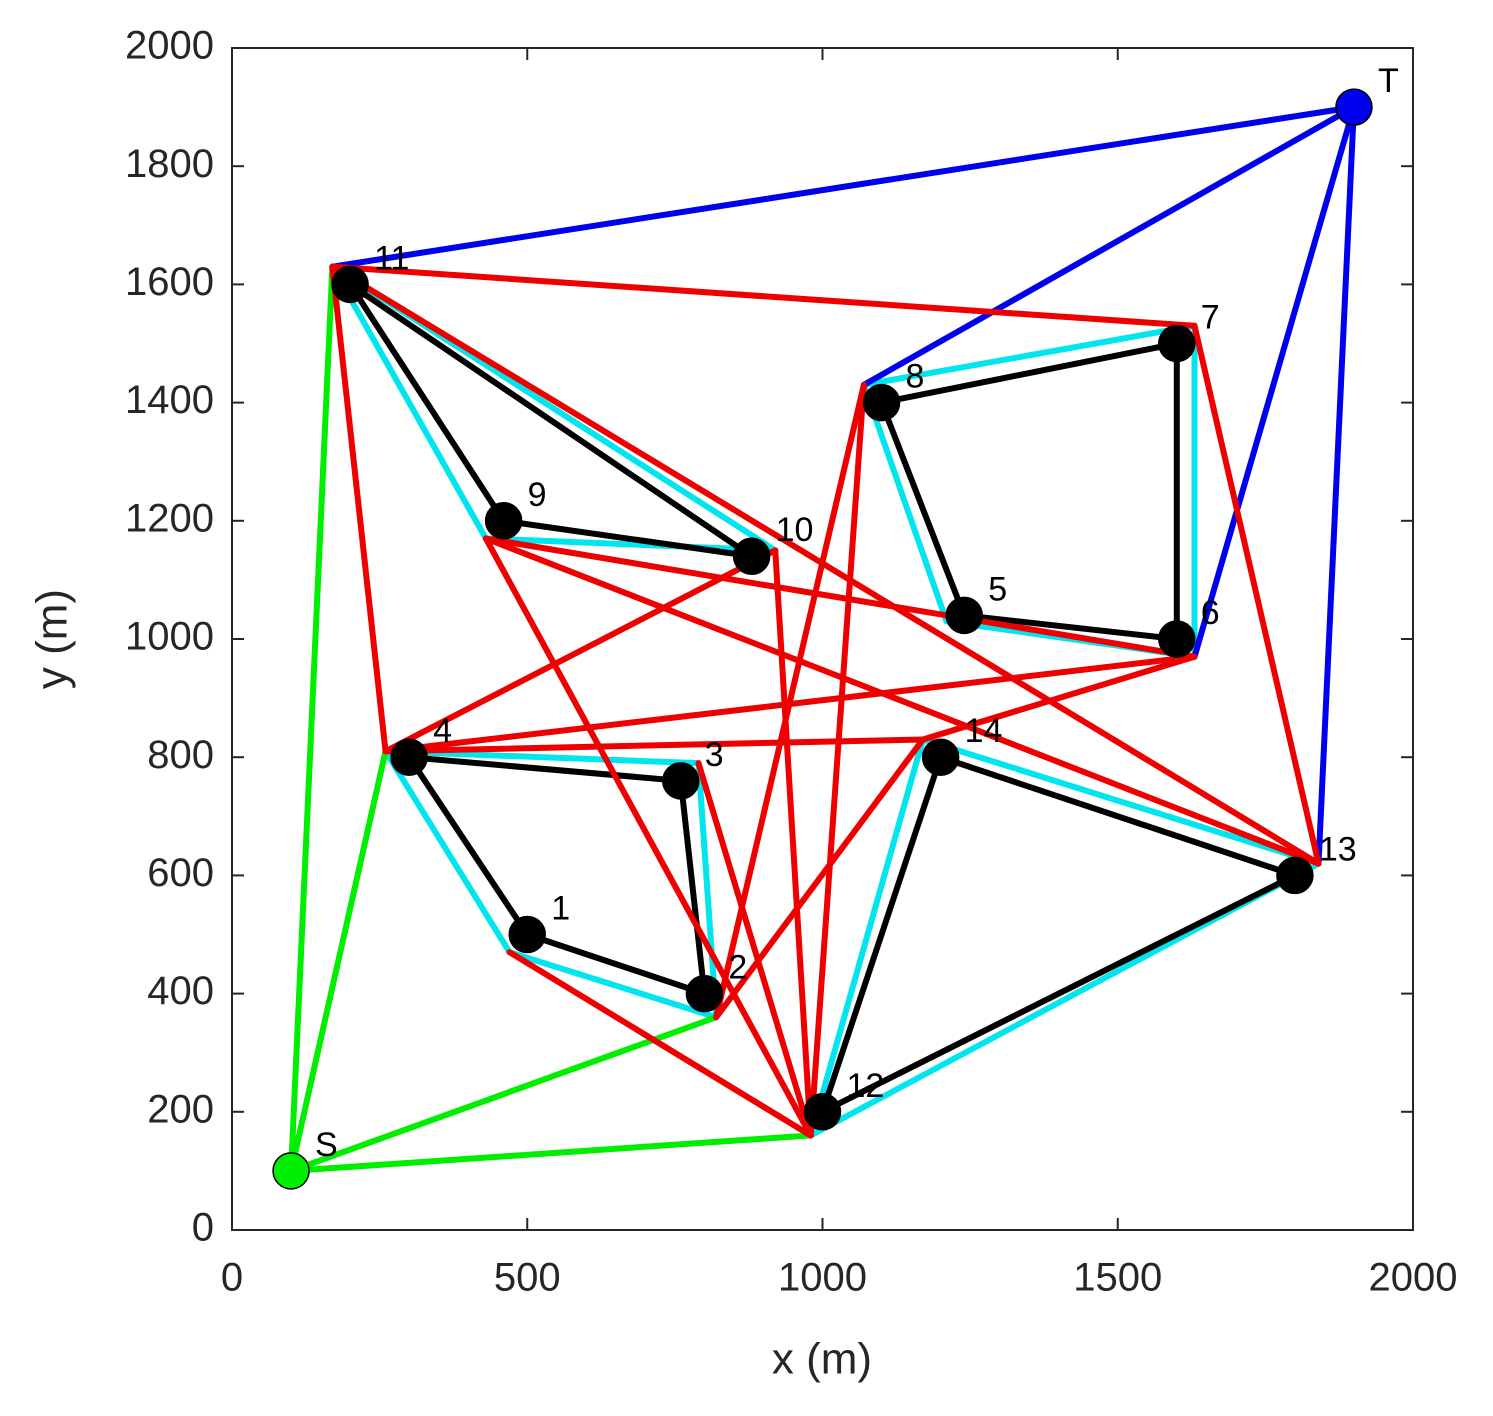 The image size is (1493, 1416). I want to click on y-tick-label: 1600, so click(169, 282).